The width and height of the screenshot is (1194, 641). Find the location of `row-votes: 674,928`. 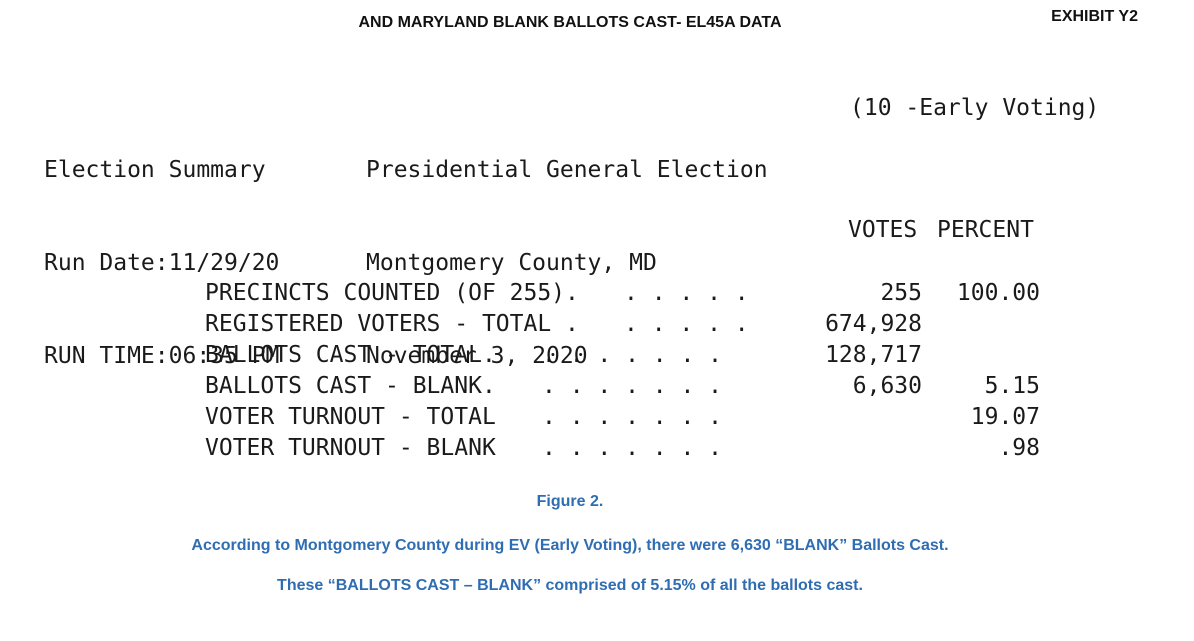

row-votes: 674,928 is located at coordinates (873, 324).